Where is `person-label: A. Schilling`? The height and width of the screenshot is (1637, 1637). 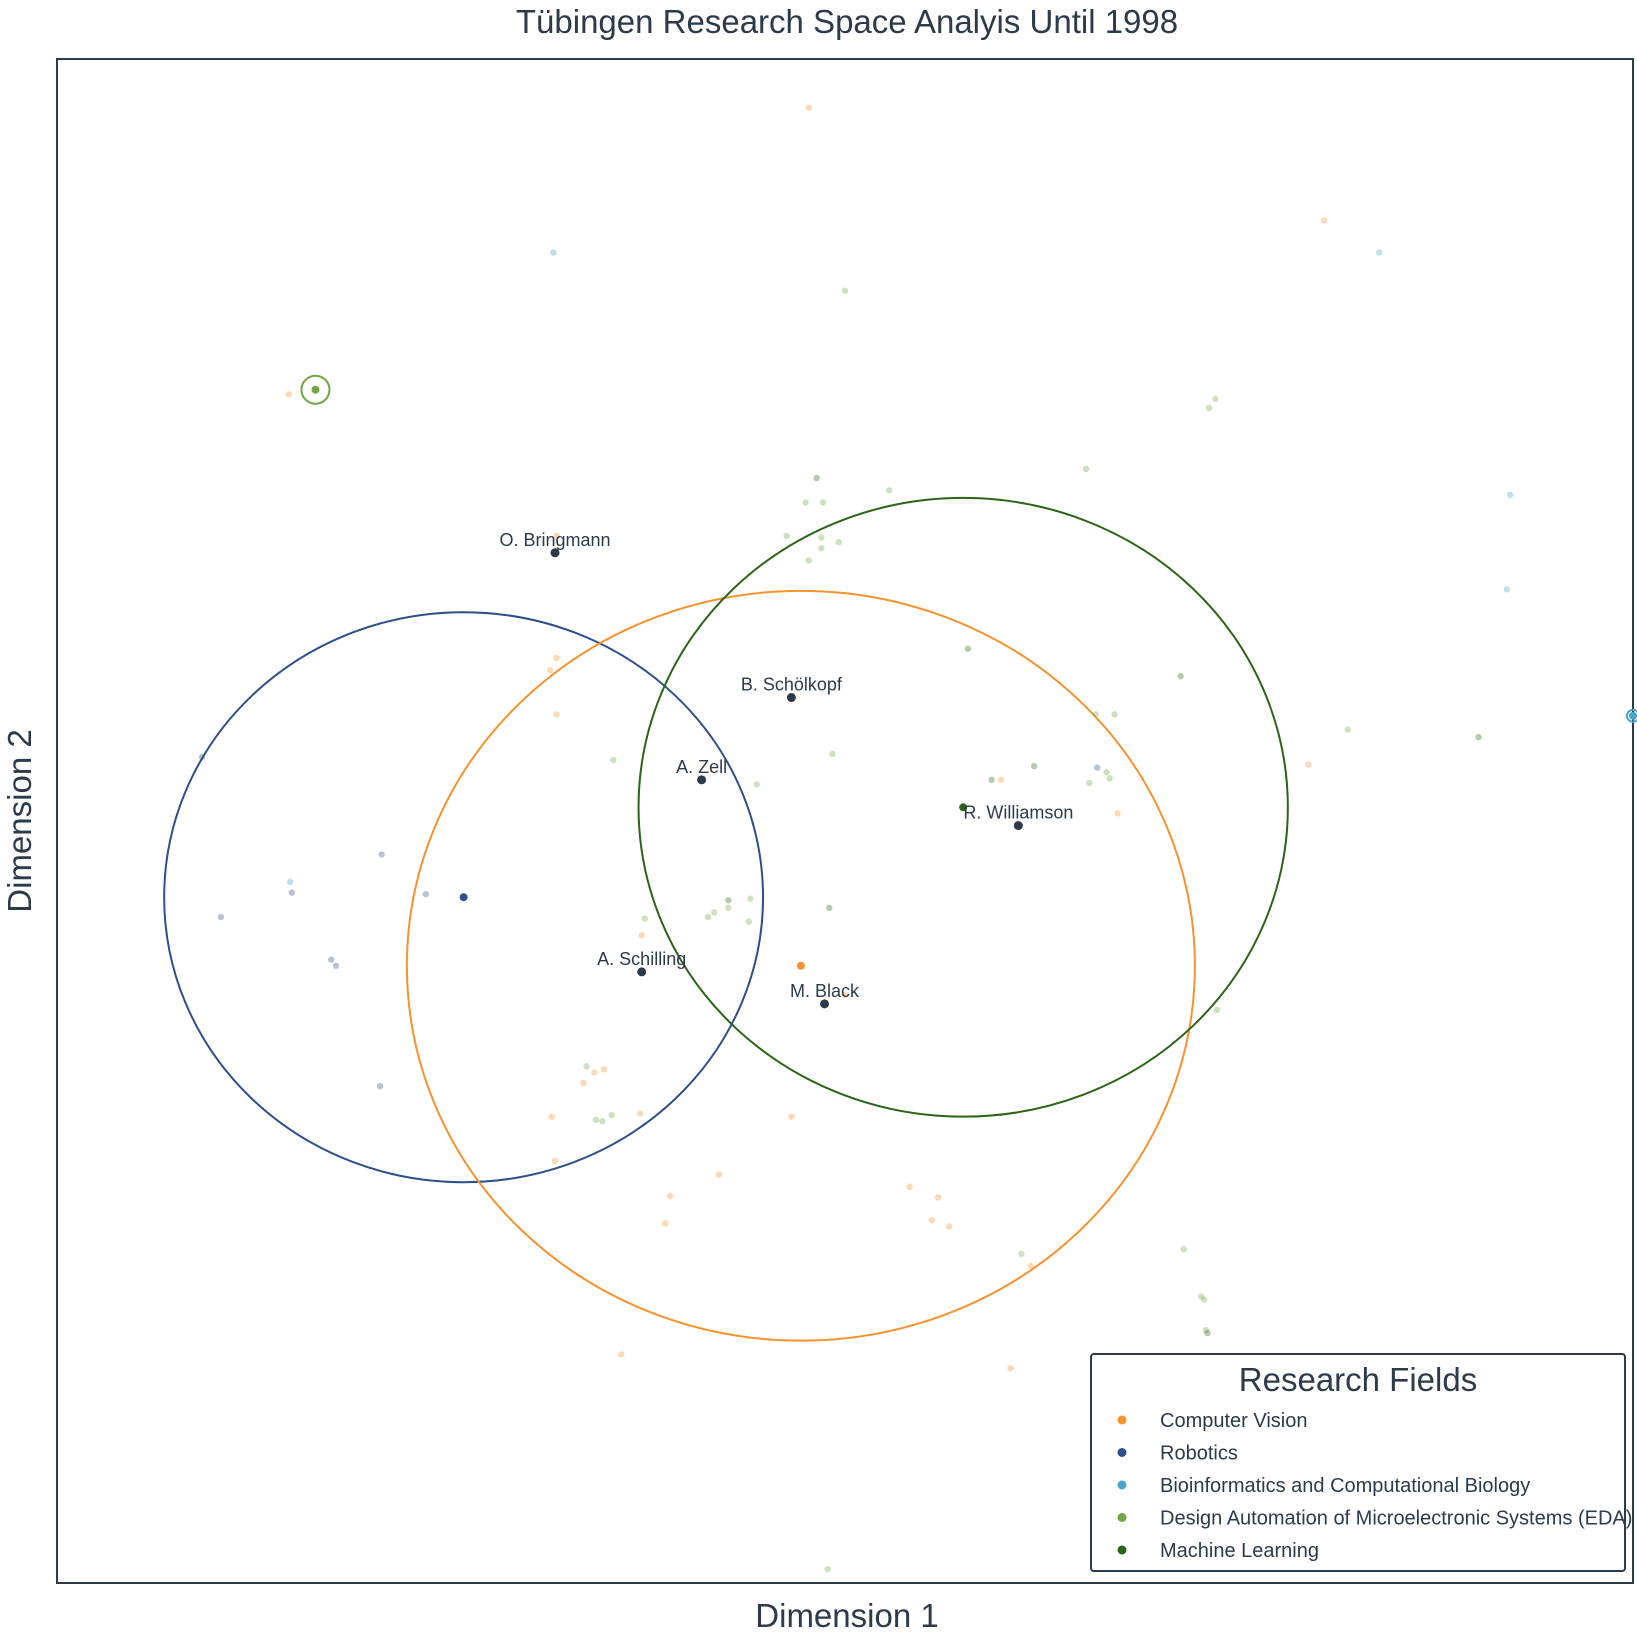 person-label: A. Schilling is located at coordinates (641, 959).